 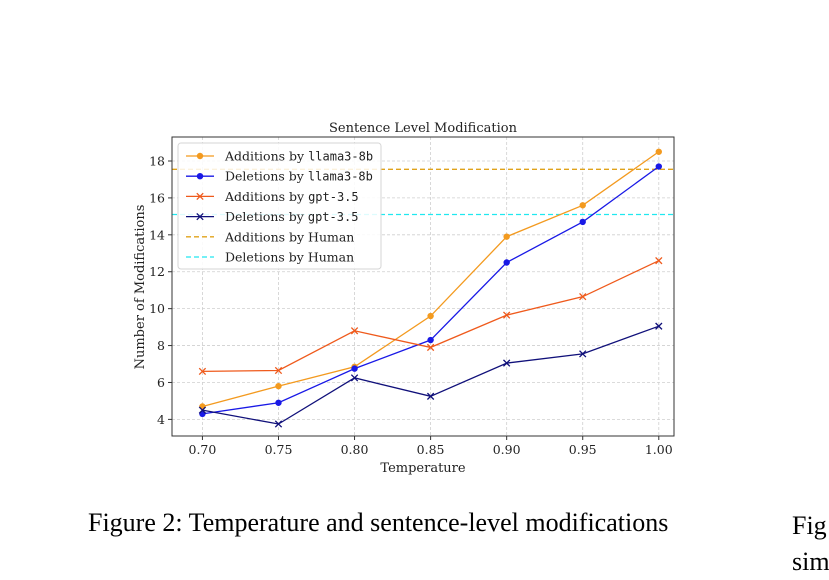 I want to click on x-tick-label: 1.00, so click(x=659, y=449).